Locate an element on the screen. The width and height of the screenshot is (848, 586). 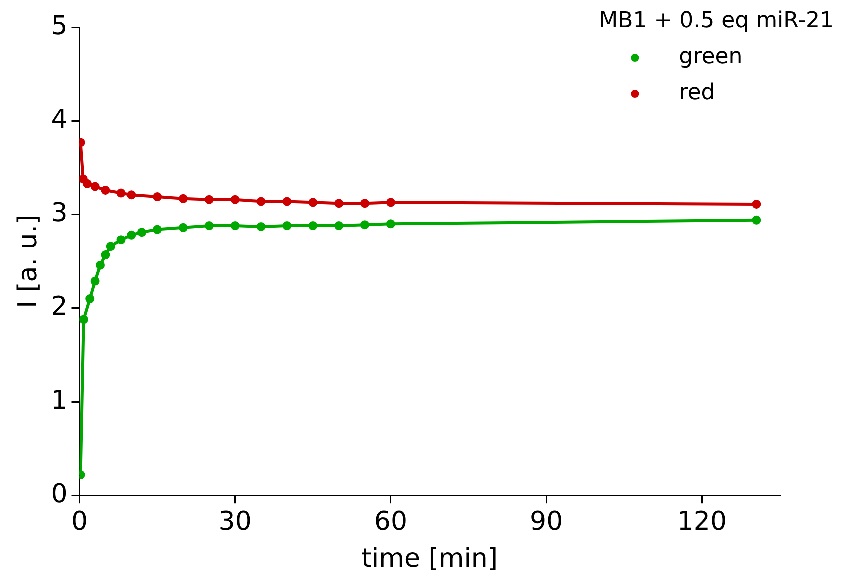
legend-label: green is located at coordinates (711, 57).